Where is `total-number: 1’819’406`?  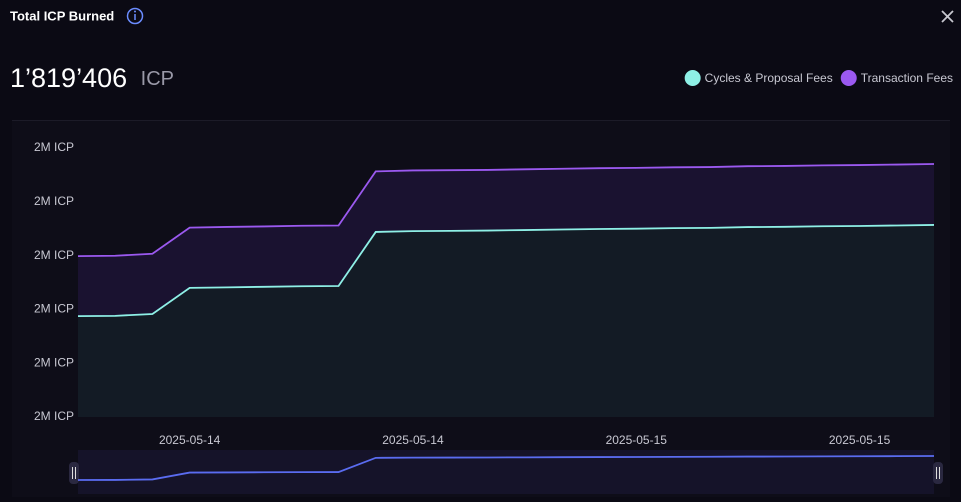 total-number: 1’819’406 is located at coordinates (68, 78).